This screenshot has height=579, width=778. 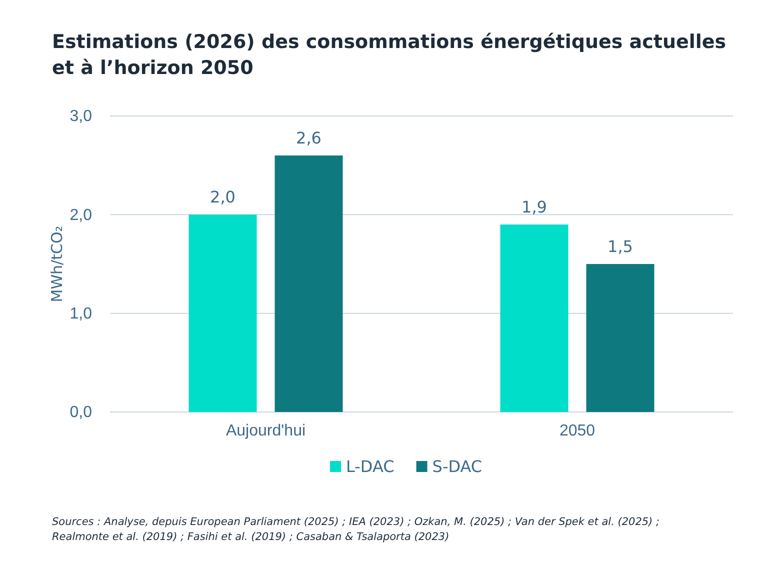 What do you see at coordinates (356, 522) in the screenshot?
I see `source-note: Sources : Analyse, depuis European Parliament (2025) ; IEA (2023) ; Ozkan, M. (2025) ; Van der Spek et al. (2025) ;` at bounding box center [356, 522].